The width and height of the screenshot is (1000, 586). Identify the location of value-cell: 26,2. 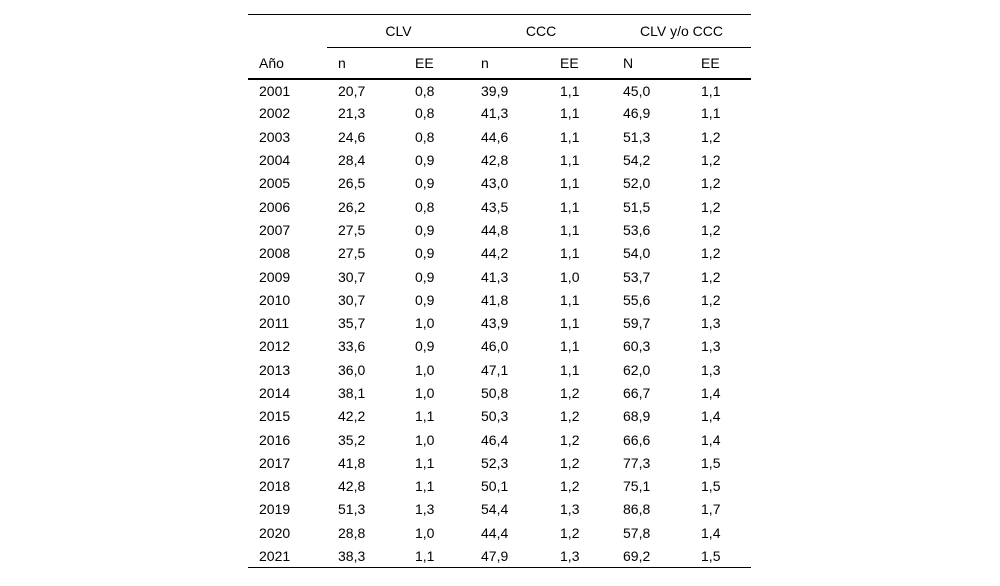
(352, 206).